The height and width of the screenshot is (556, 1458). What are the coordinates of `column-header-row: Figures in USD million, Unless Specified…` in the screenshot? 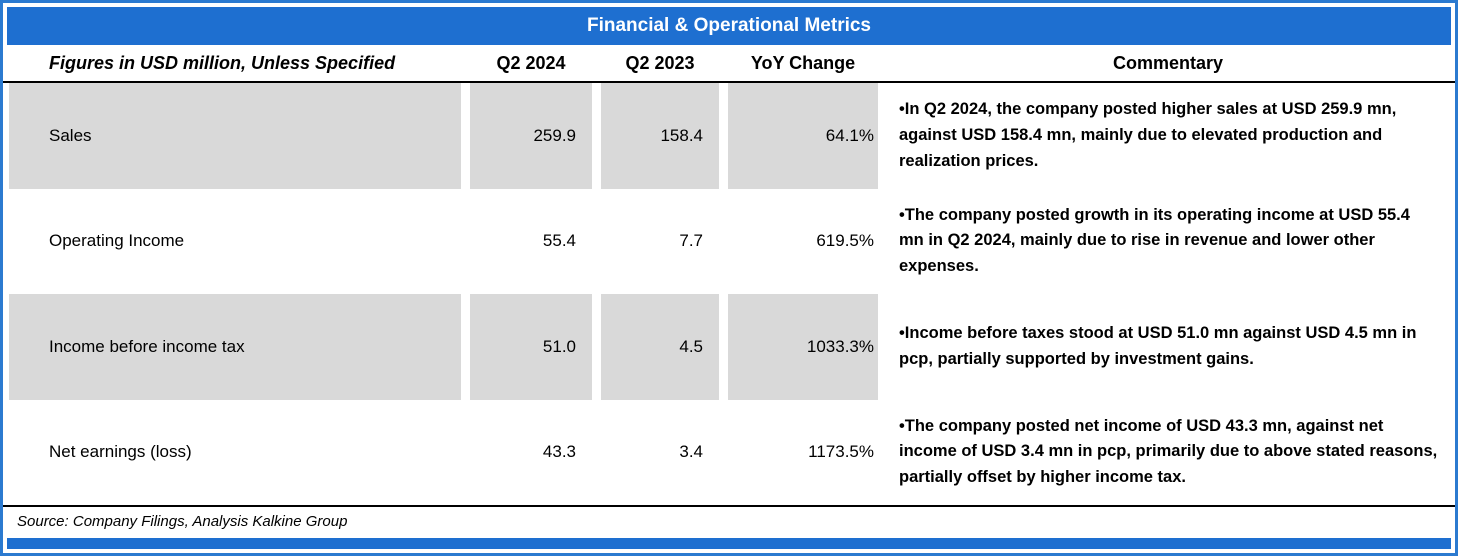 It's located at (729, 64).